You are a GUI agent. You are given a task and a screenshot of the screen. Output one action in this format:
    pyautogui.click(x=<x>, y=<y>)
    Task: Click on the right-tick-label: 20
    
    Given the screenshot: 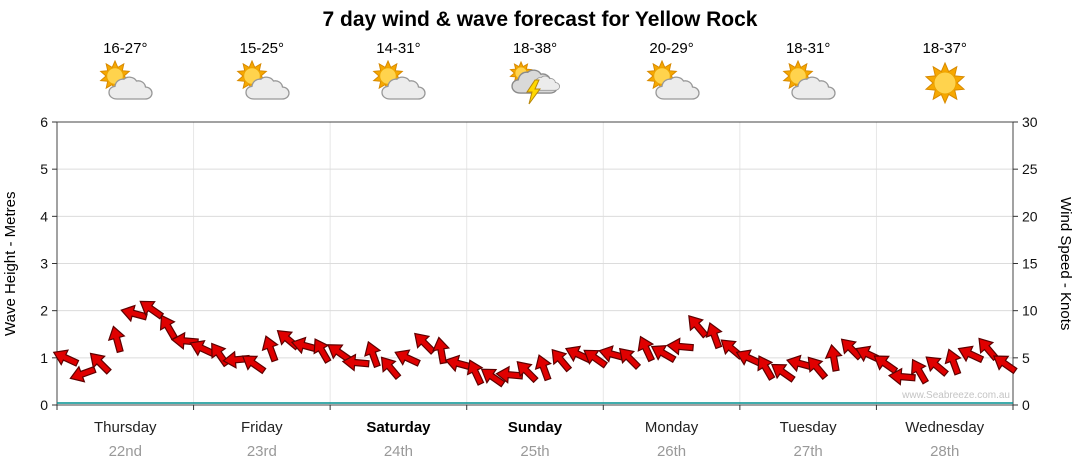 What is the action you would take?
    pyautogui.click(x=1030, y=216)
    